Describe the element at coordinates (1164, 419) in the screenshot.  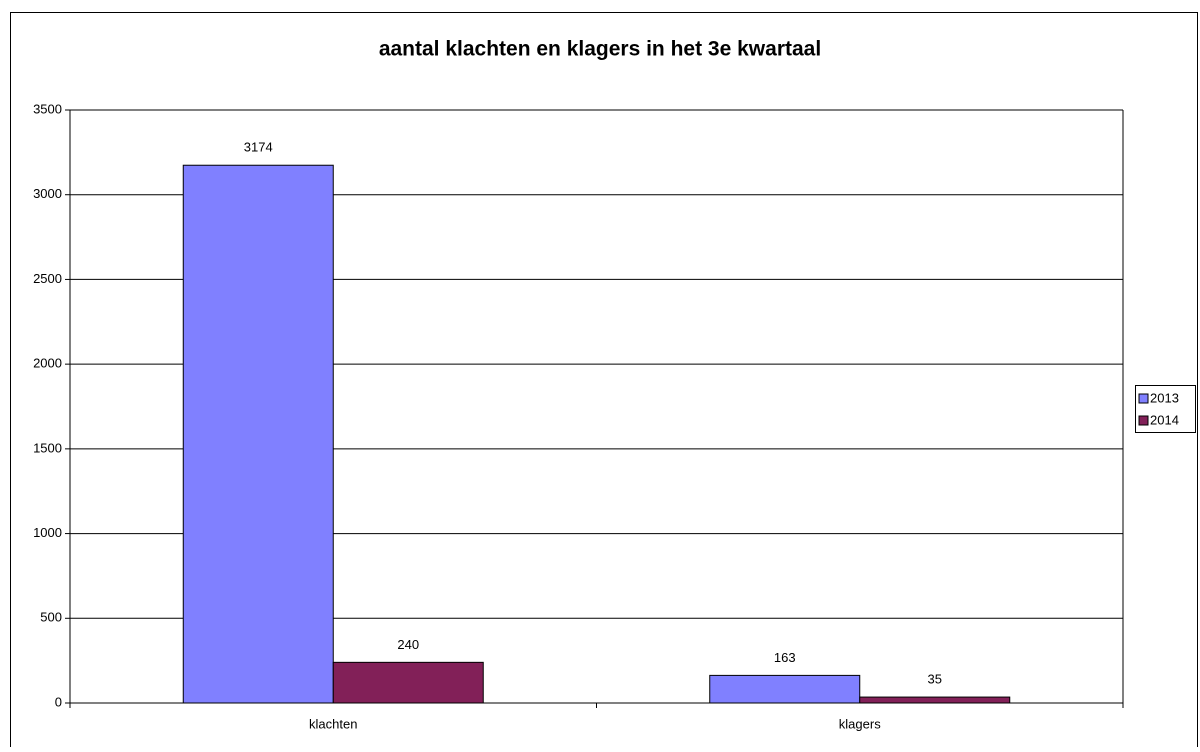
I see `legend-label: 2014` at that location.